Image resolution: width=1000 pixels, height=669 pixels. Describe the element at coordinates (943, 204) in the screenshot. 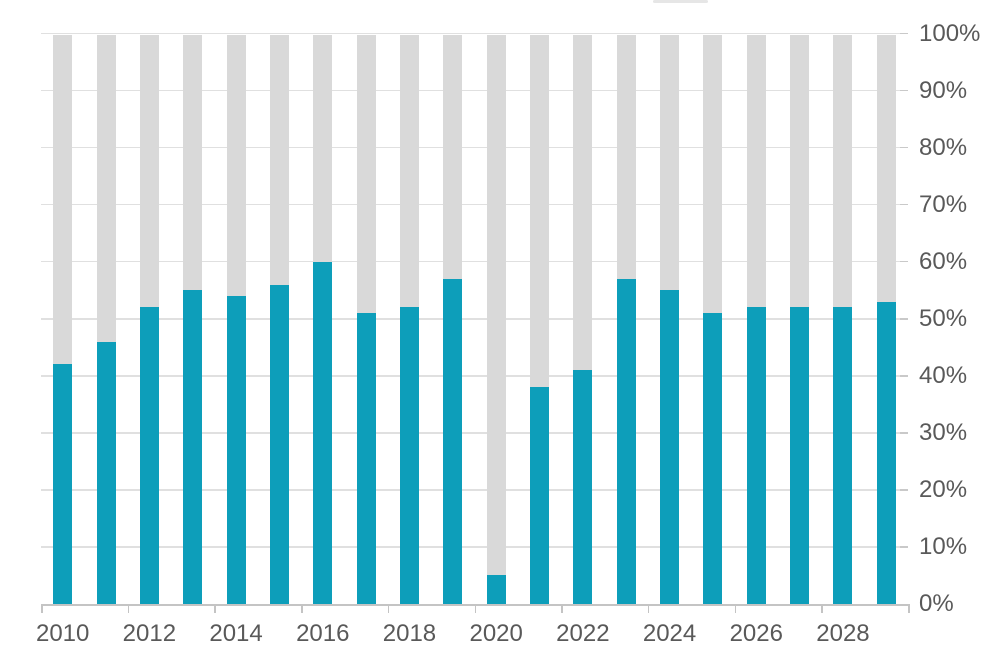

I see `y-axis-label: 70%` at that location.